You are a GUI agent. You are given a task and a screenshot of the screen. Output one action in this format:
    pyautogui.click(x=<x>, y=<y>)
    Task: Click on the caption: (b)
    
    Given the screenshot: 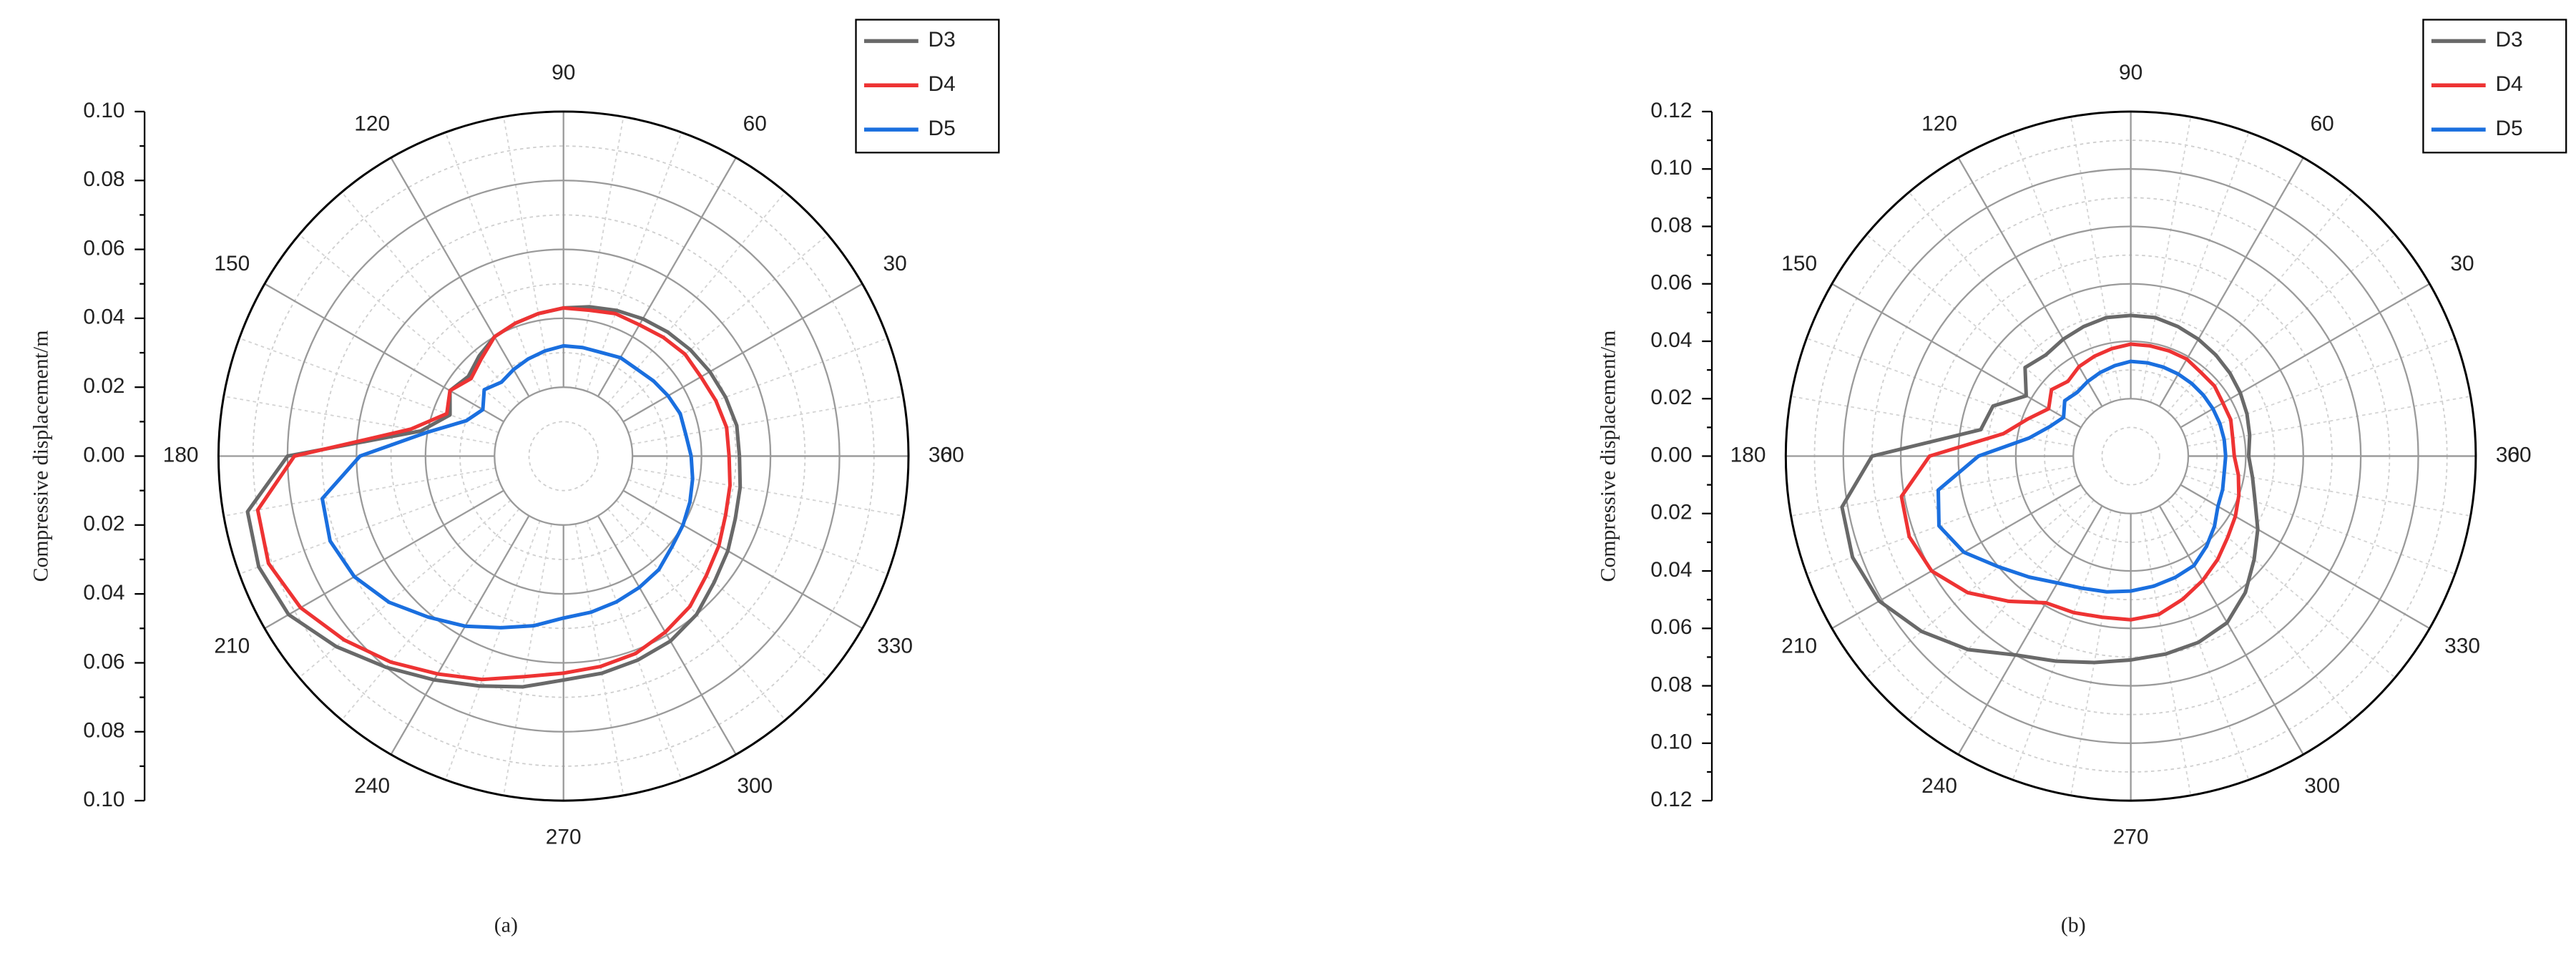 What is the action you would take?
    pyautogui.click(x=2074, y=926)
    